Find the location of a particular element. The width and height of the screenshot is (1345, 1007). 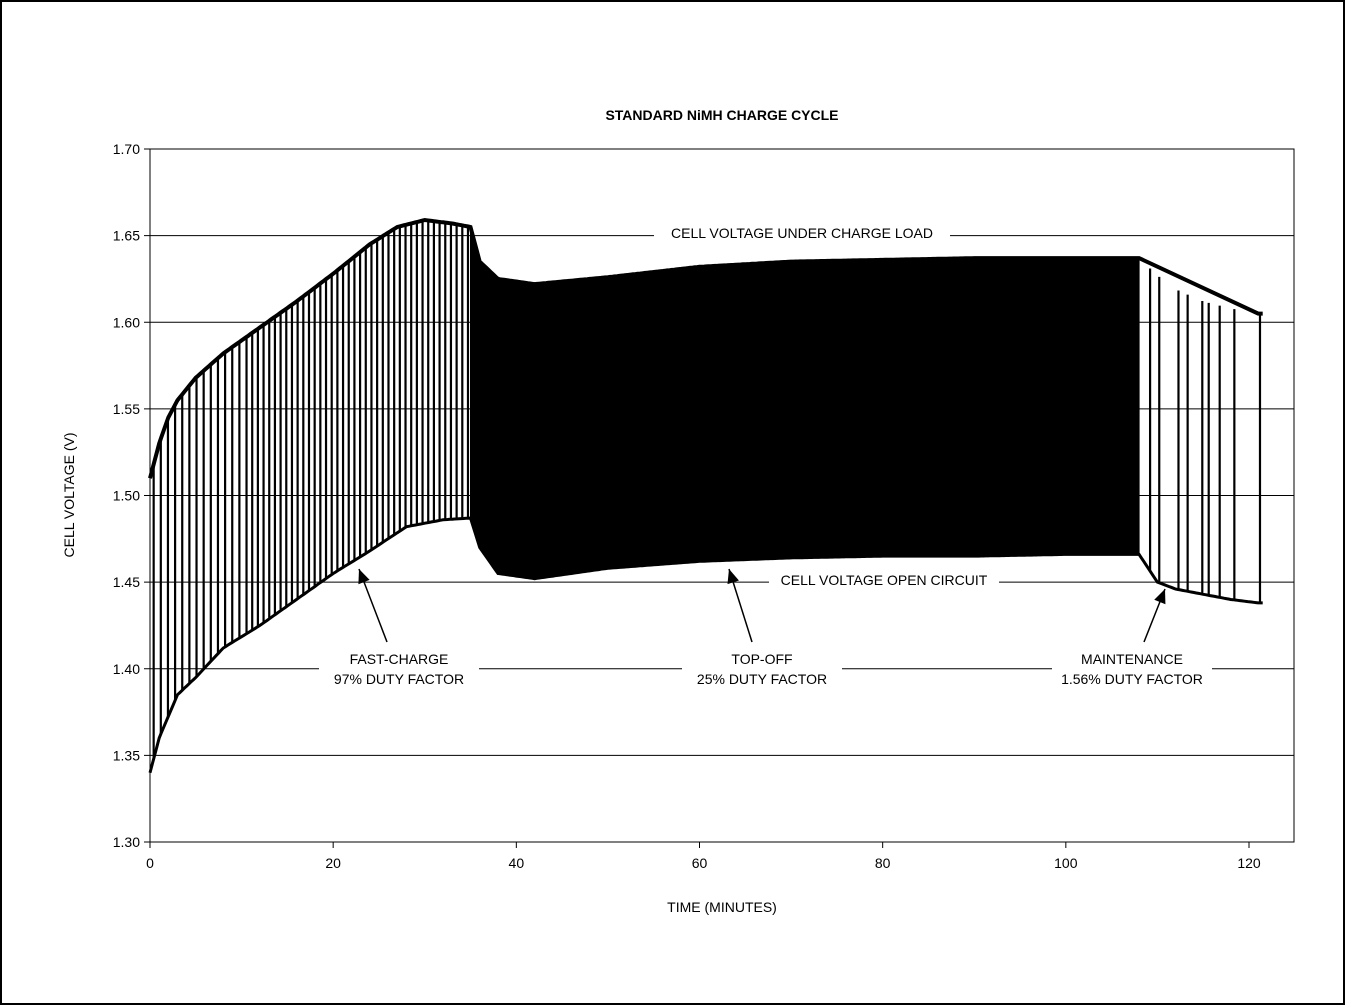

annotation-fast-charge-line: 97% DUTY FACTOR is located at coordinates (399, 679).